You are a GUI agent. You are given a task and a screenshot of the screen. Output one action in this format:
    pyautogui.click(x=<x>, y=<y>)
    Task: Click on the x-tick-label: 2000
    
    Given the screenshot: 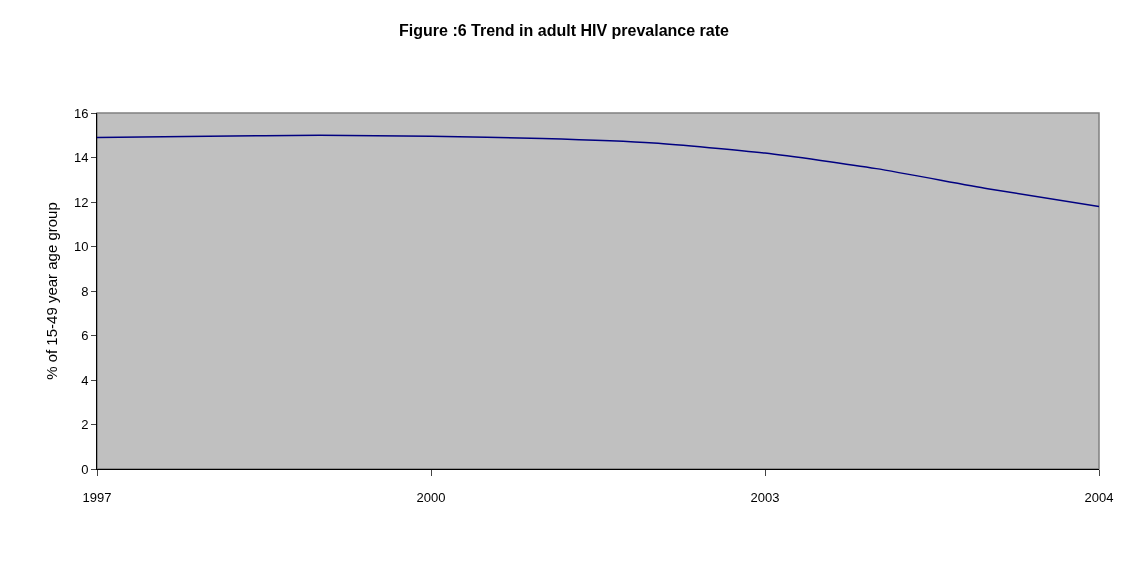 What is the action you would take?
    pyautogui.click(x=431, y=497)
    